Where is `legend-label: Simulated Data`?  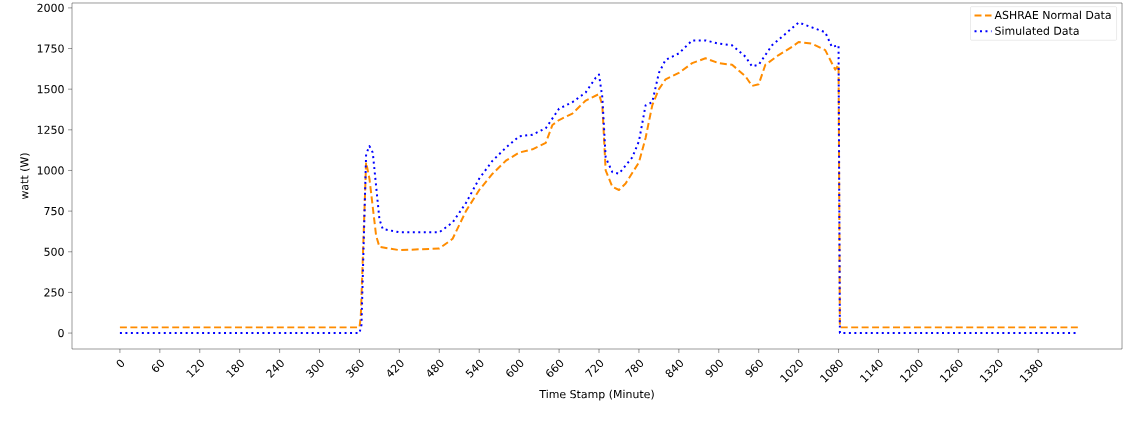
legend-label: Simulated Data is located at coordinates (1037, 30).